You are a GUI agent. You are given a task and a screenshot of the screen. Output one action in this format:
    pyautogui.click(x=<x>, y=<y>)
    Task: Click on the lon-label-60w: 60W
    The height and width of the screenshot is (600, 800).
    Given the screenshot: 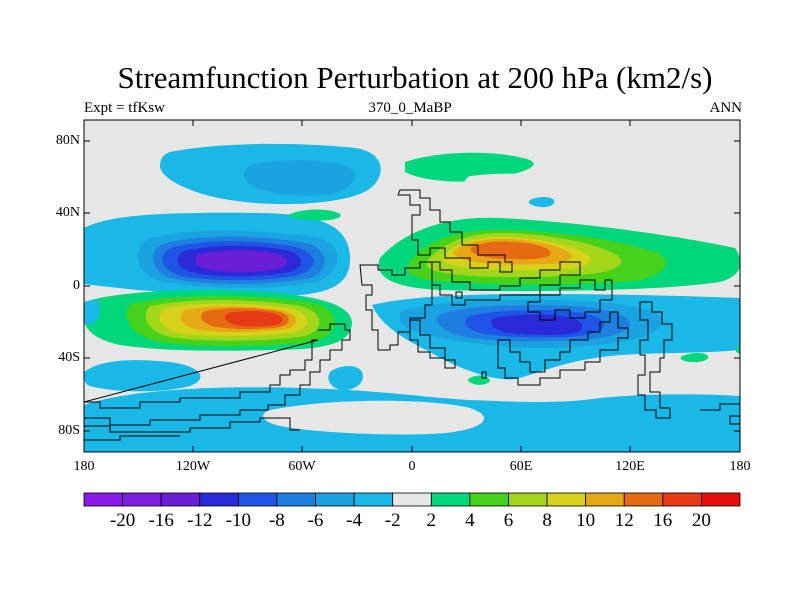 What is the action you would take?
    pyautogui.click(x=302, y=466)
    